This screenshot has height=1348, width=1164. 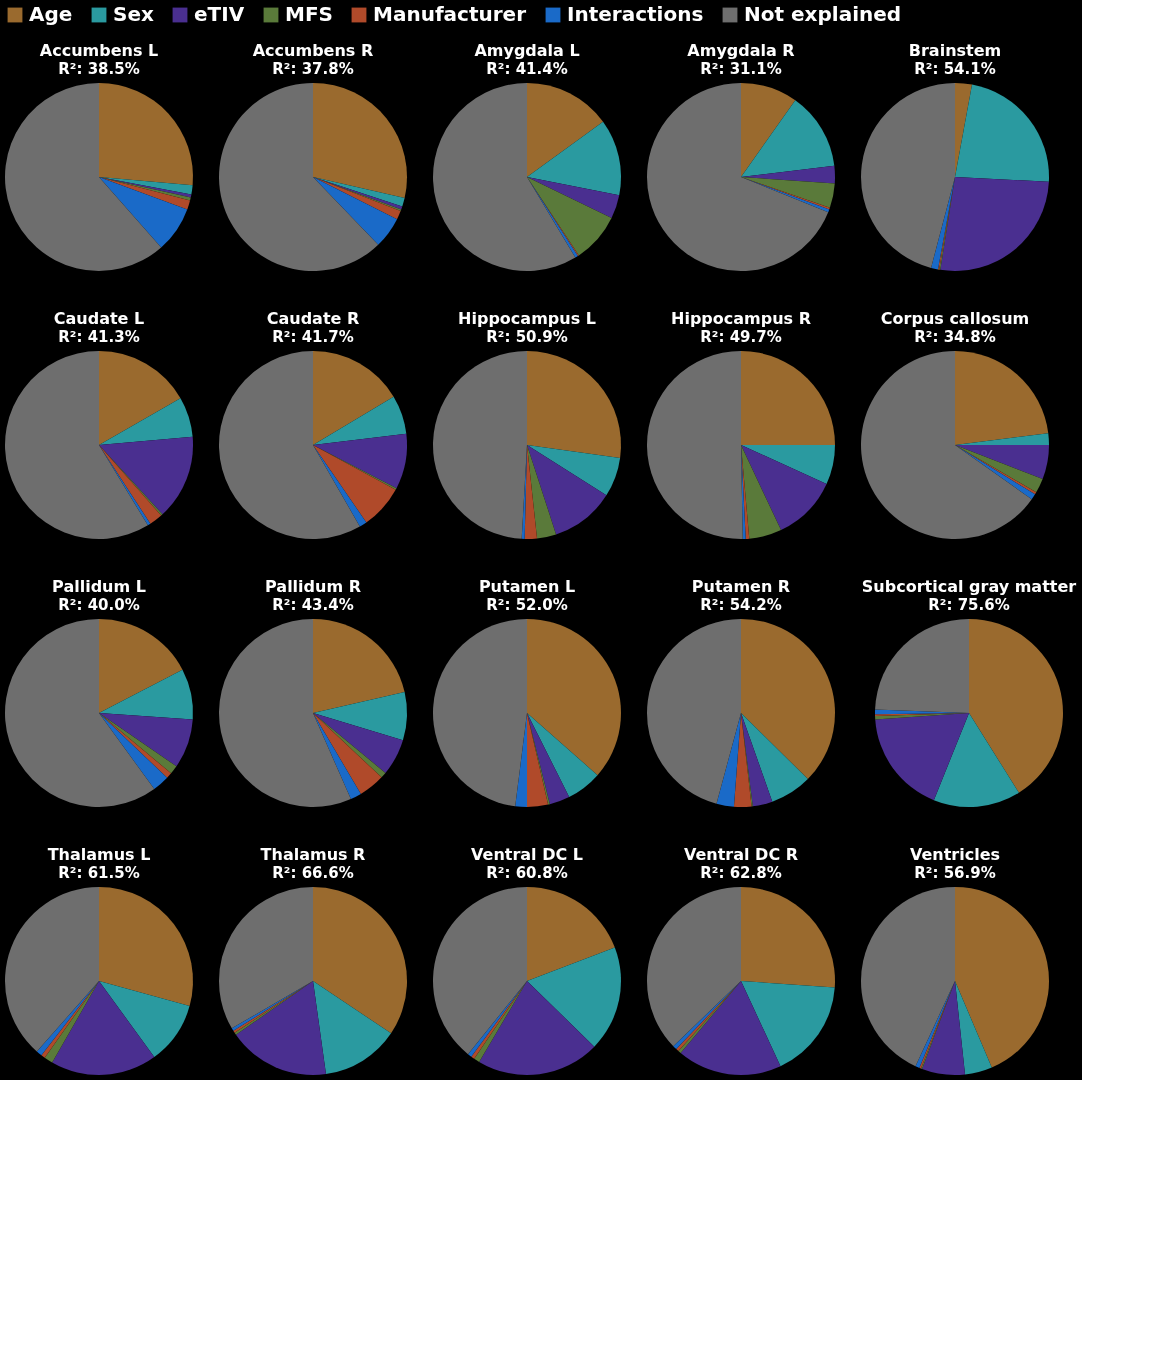 I want to click on text: Accumbens L, so click(x=99, y=50).